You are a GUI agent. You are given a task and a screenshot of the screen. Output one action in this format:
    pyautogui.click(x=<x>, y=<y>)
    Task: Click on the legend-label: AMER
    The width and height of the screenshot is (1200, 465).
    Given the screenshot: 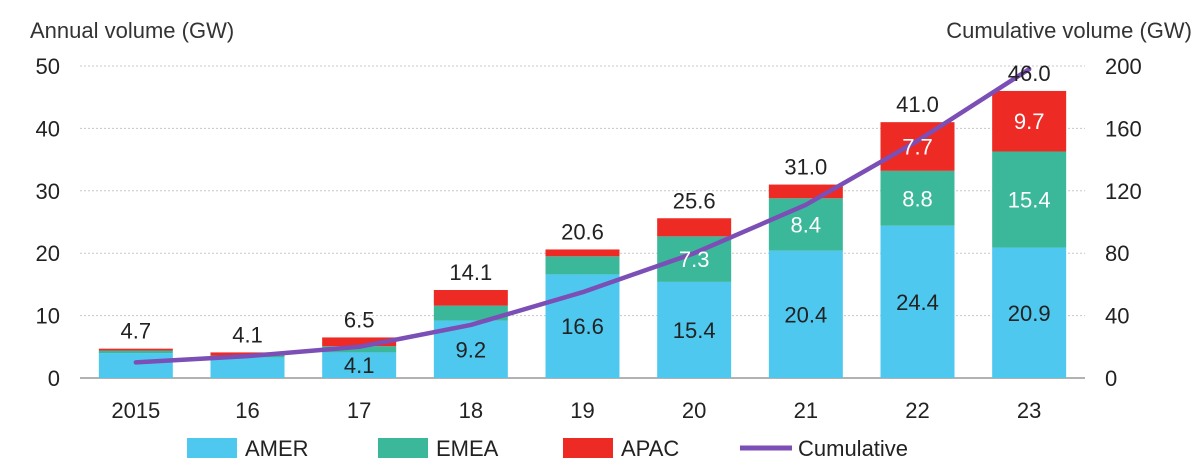 What is the action you would take?
    pyautogui.click(x=277, y=448)
    